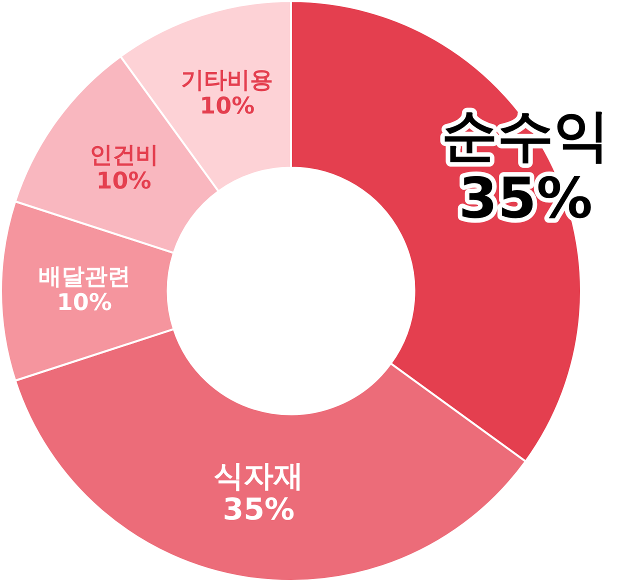  Describe the element at coordinates (259, 476) in the screenshot. I see `slice-label: 식자재` at that location.